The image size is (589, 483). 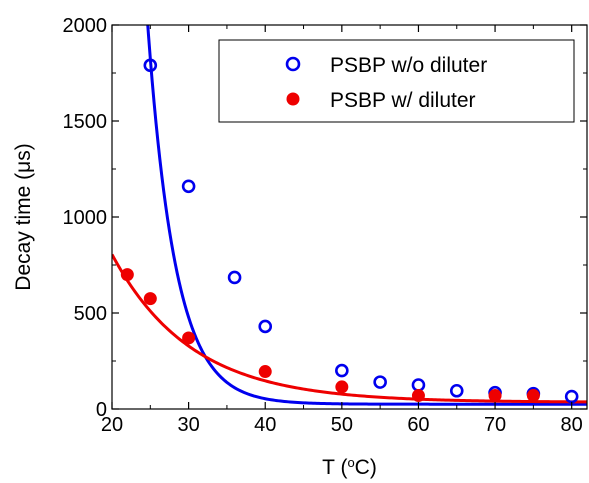 I want to click on x-tick-label: 20, so click(x=112, y=425).